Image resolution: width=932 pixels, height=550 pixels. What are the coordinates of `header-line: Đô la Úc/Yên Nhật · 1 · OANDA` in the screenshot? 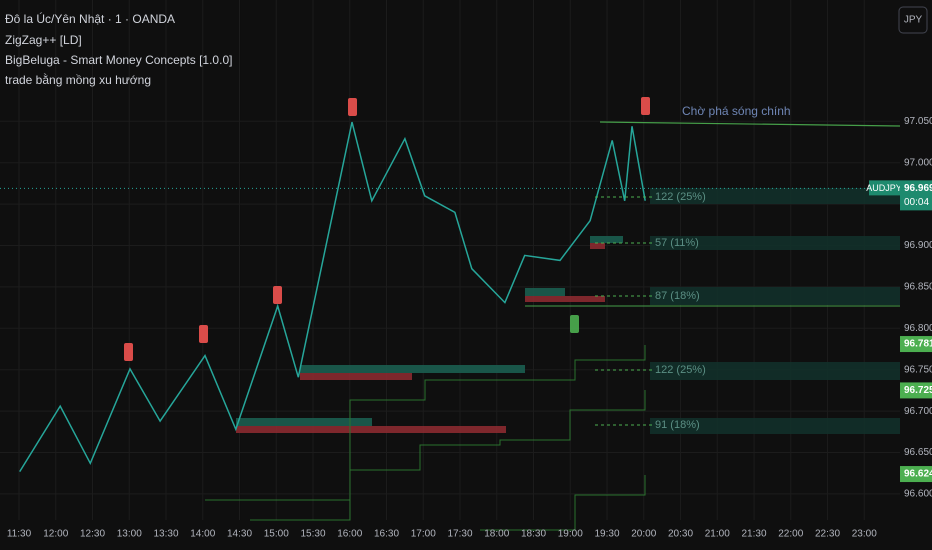 It's located at (90, 18).